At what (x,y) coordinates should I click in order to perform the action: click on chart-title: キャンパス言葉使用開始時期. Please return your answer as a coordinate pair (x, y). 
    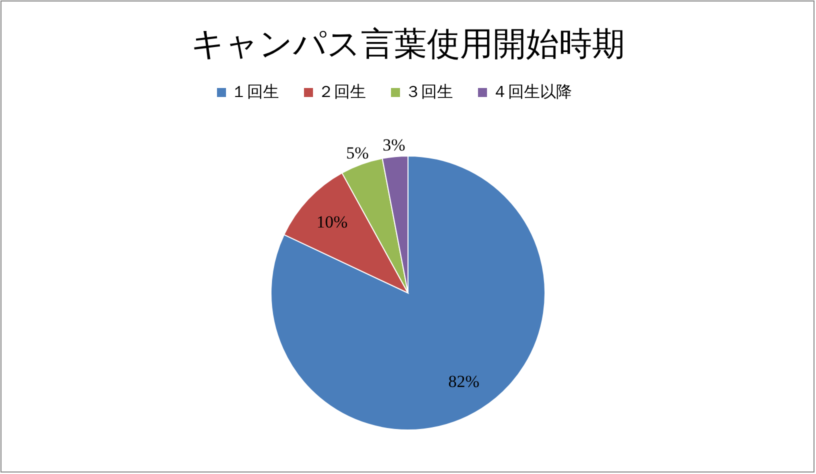
    Looking at the image, I should click on (408, 45).